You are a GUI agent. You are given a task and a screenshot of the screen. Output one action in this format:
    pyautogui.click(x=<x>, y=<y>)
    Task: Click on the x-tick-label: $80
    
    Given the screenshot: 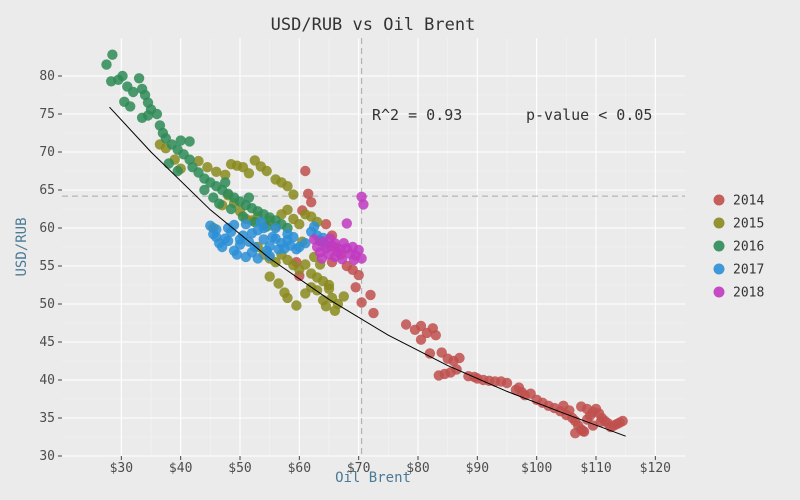 What is the action you would take?
    pyautogui.click(x=417, y=468)
    